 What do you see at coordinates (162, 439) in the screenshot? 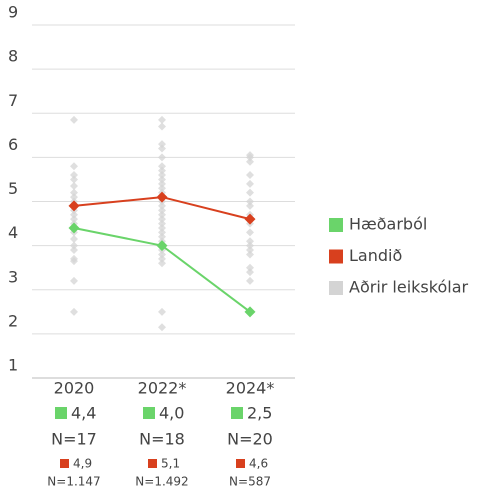
I see `n-label: N=18` at bounding box center [162, 439].